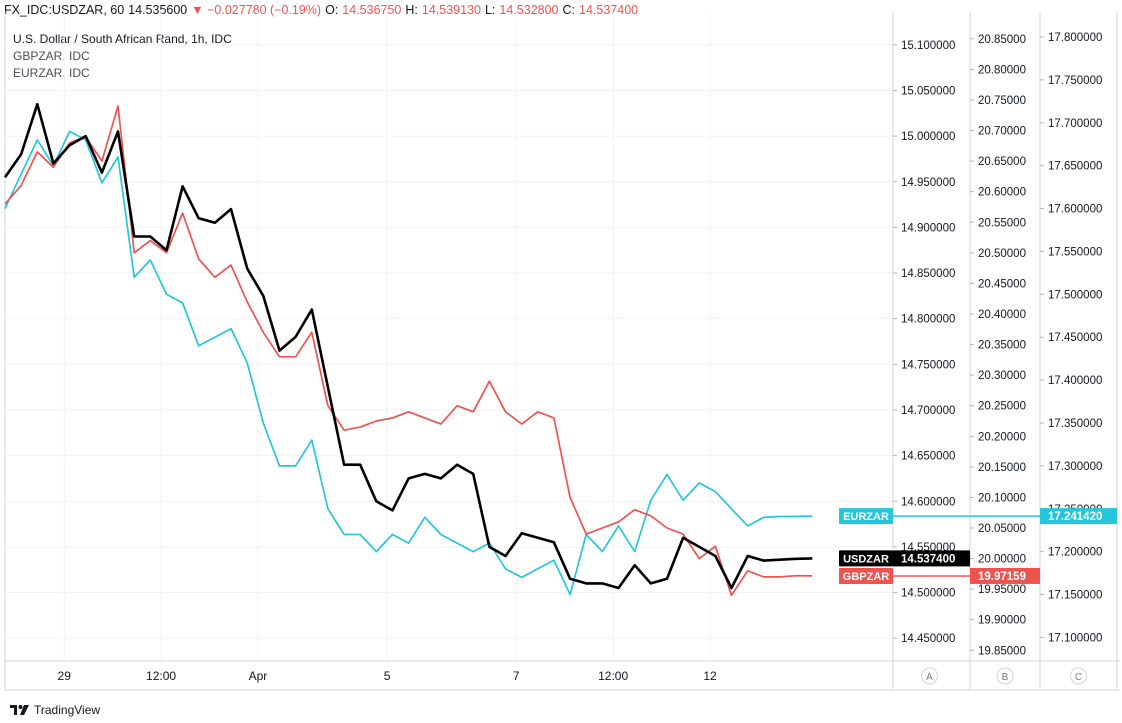 This screenshot has height=723, width=1122. Describe the element at coordinates (710, 676) in the screenshot. I see `x-tick-label: 12` at that location.